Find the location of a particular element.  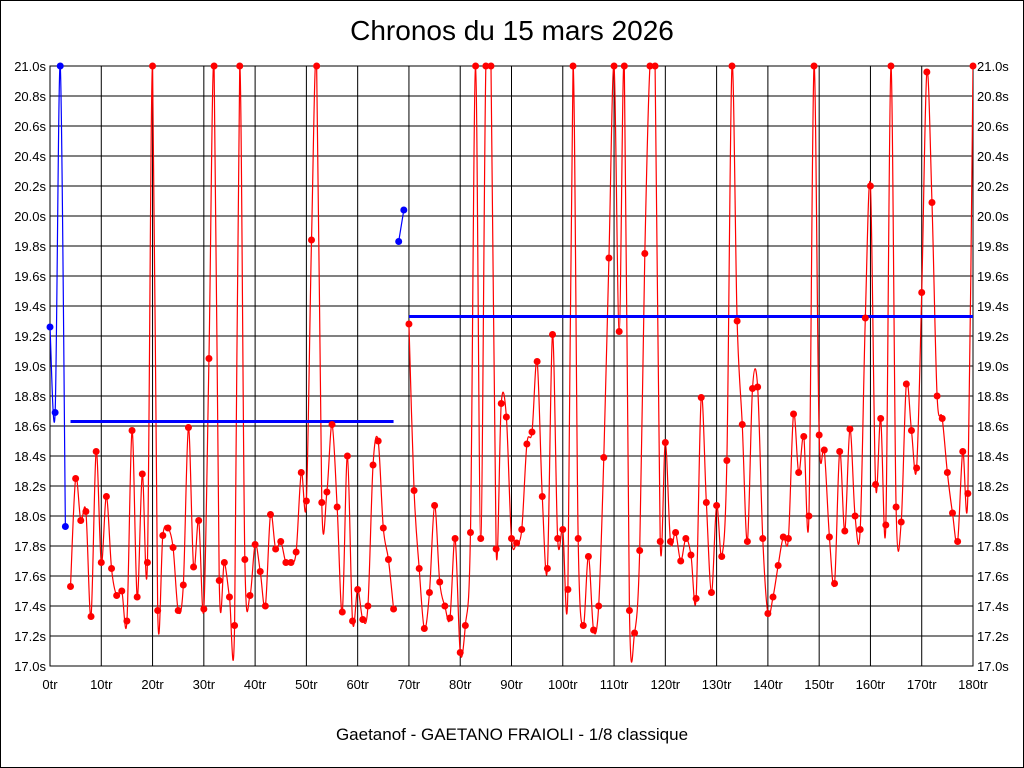

y-tick-label-left: 17.4s is located at coordinates (30, 606).